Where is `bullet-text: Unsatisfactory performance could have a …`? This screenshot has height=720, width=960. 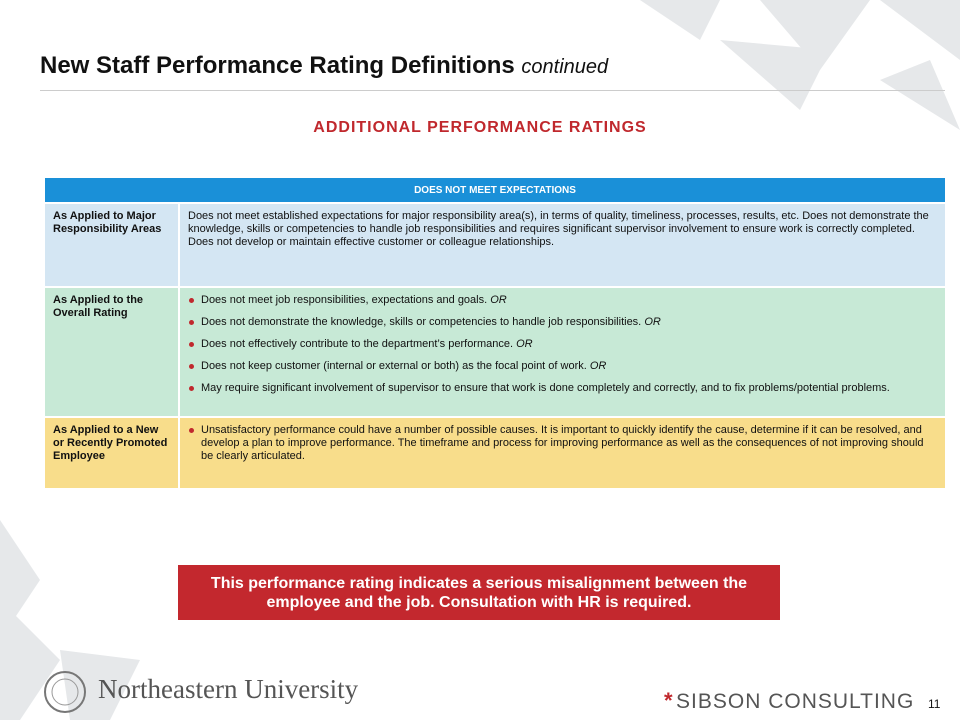 bullet-text: Unsatisfactory performance could have a … is located at coordinates (562, 443).